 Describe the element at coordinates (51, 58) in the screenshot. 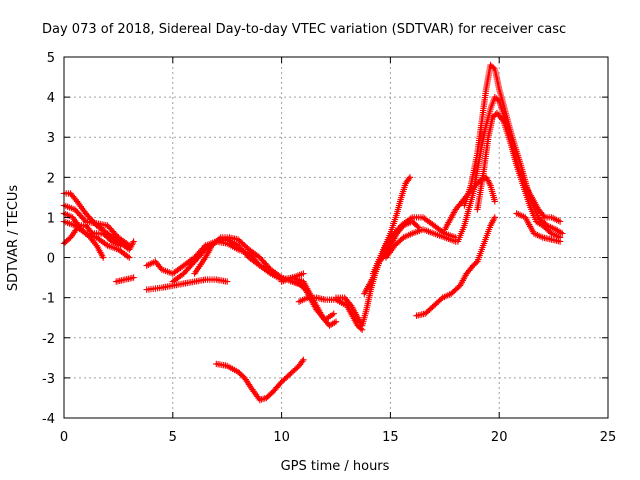

I see `y-tick-label: 5` at that location.